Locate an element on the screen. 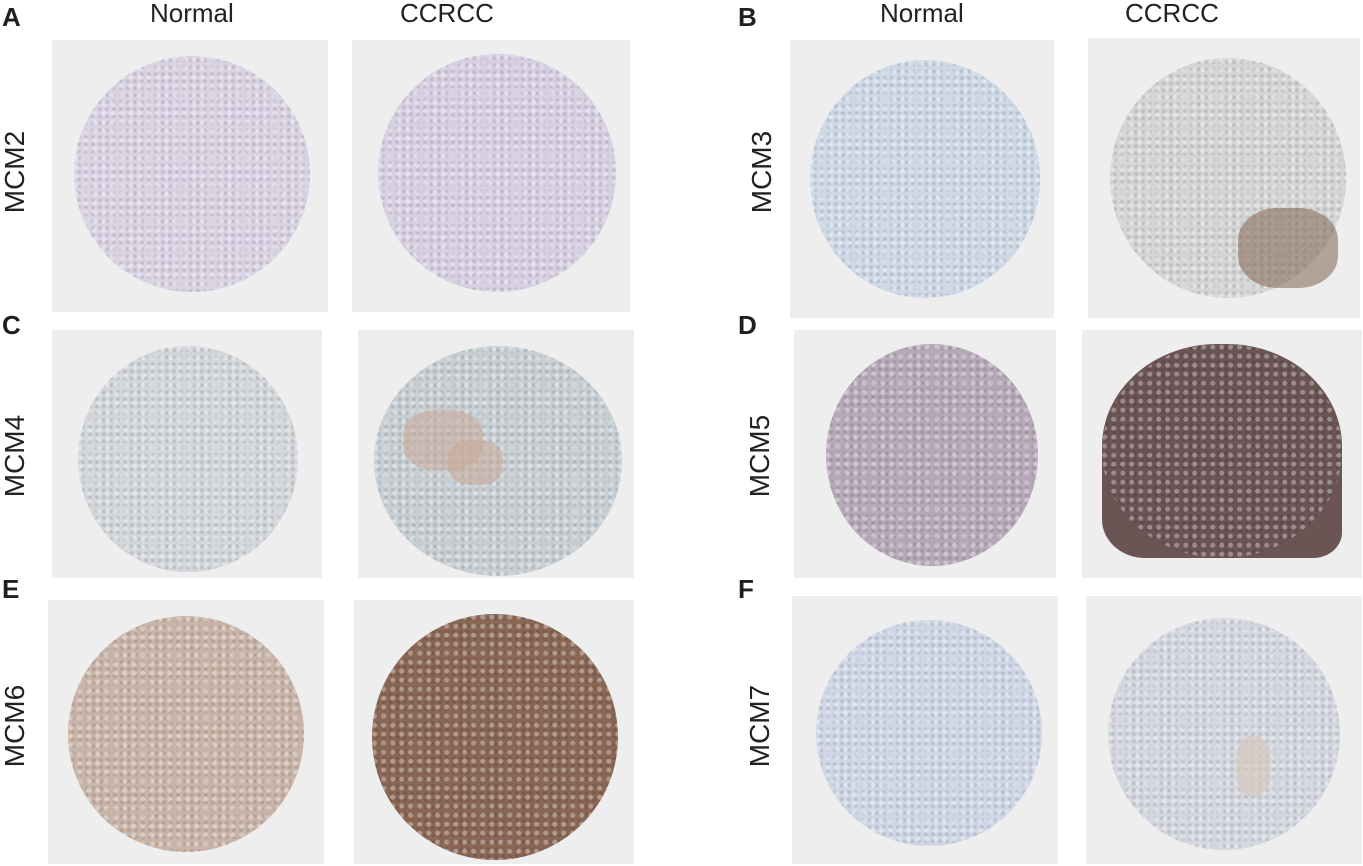 The image size is (1363, 866). panel-letter-a: A is located at coordinates (11, 17).